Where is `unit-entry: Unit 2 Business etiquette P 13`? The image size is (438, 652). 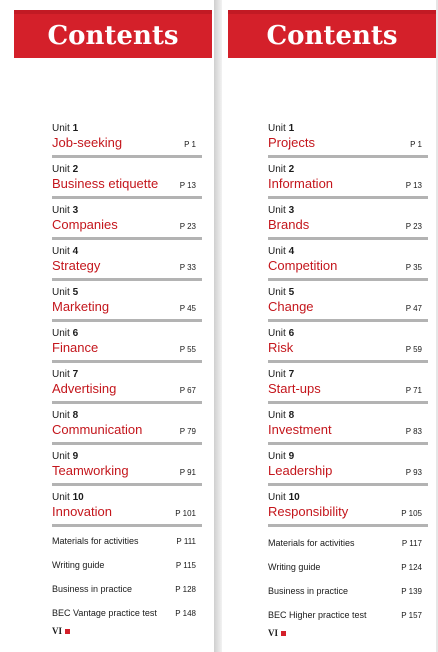
unit-entry: Unit 2 Business etiquette P 13 is located at coordinates (127, 182).